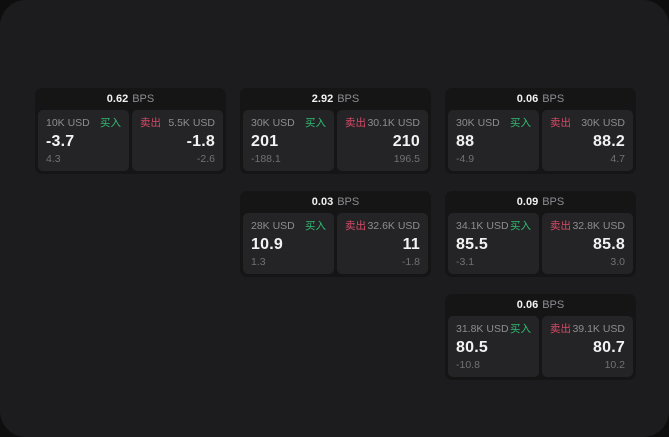  I want to click on sell-tile: 卖出 30K USD 88.2 4.7, so click(587, 140).